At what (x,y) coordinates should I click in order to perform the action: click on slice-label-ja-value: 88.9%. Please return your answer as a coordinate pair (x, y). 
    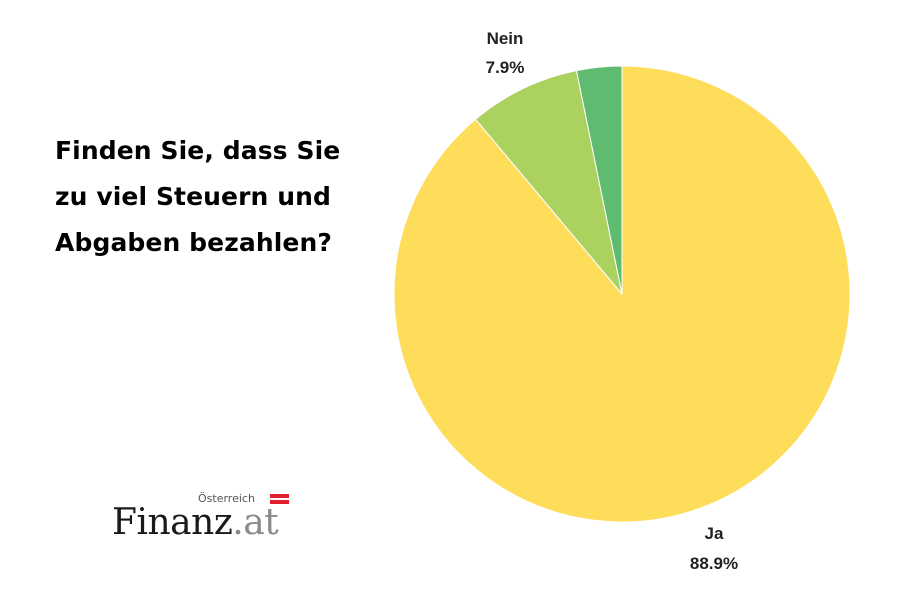
    Looking at the image, I should click on (714, 563).